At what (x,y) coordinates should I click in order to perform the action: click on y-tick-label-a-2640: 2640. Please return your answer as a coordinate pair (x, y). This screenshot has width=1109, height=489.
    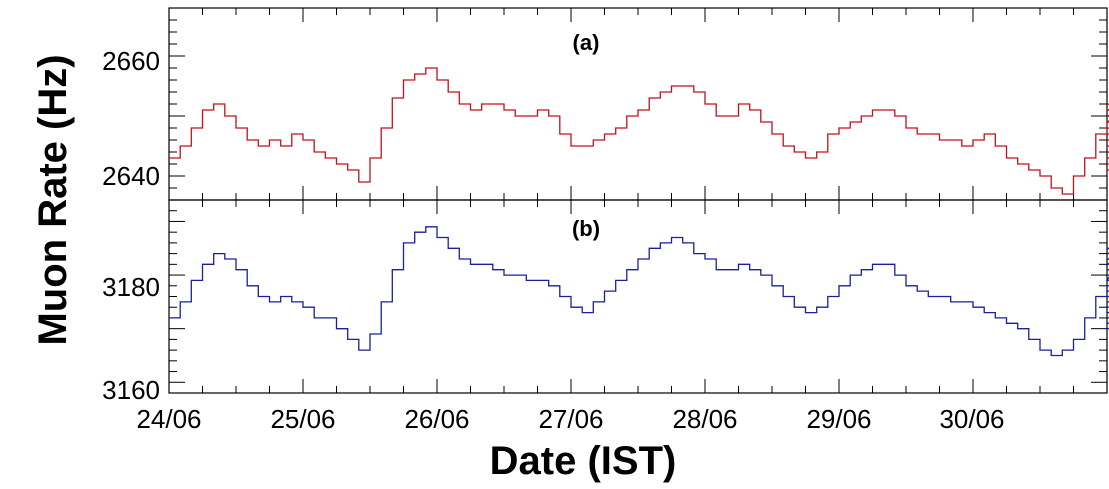
    Looking at the image, I should click on (131, 176).